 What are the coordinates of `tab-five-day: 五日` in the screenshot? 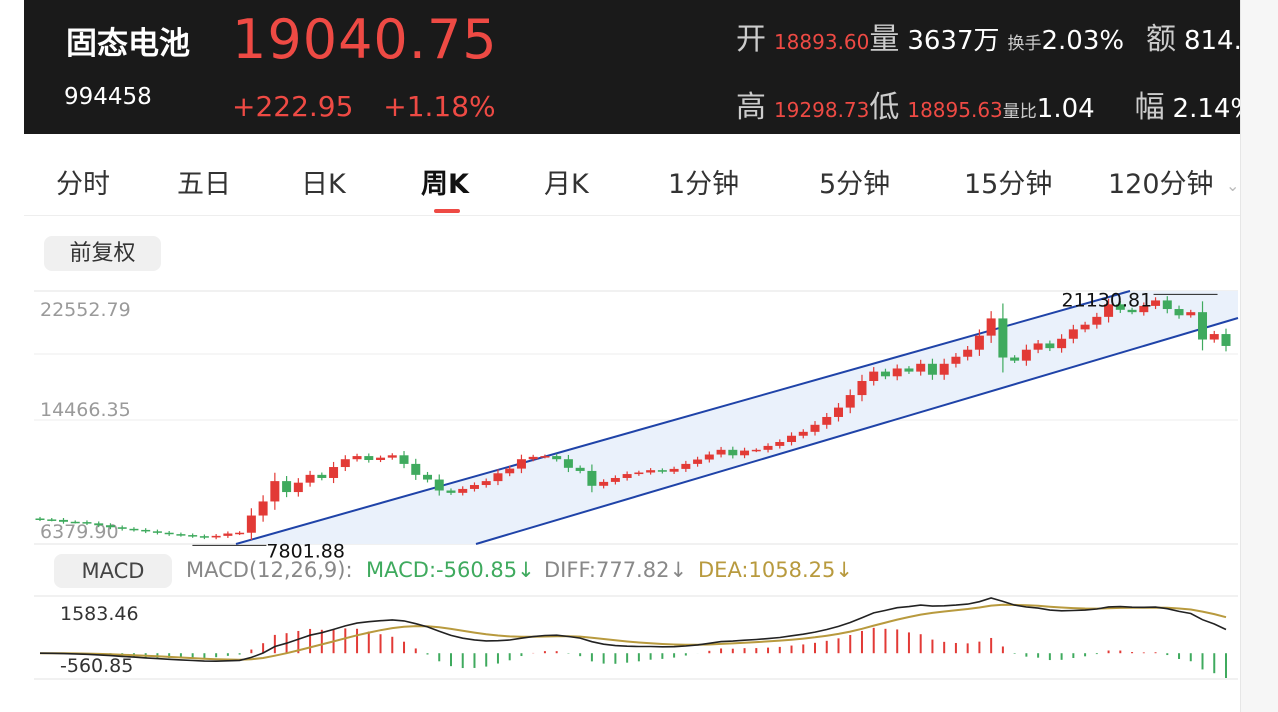 It's located at (204, 184).